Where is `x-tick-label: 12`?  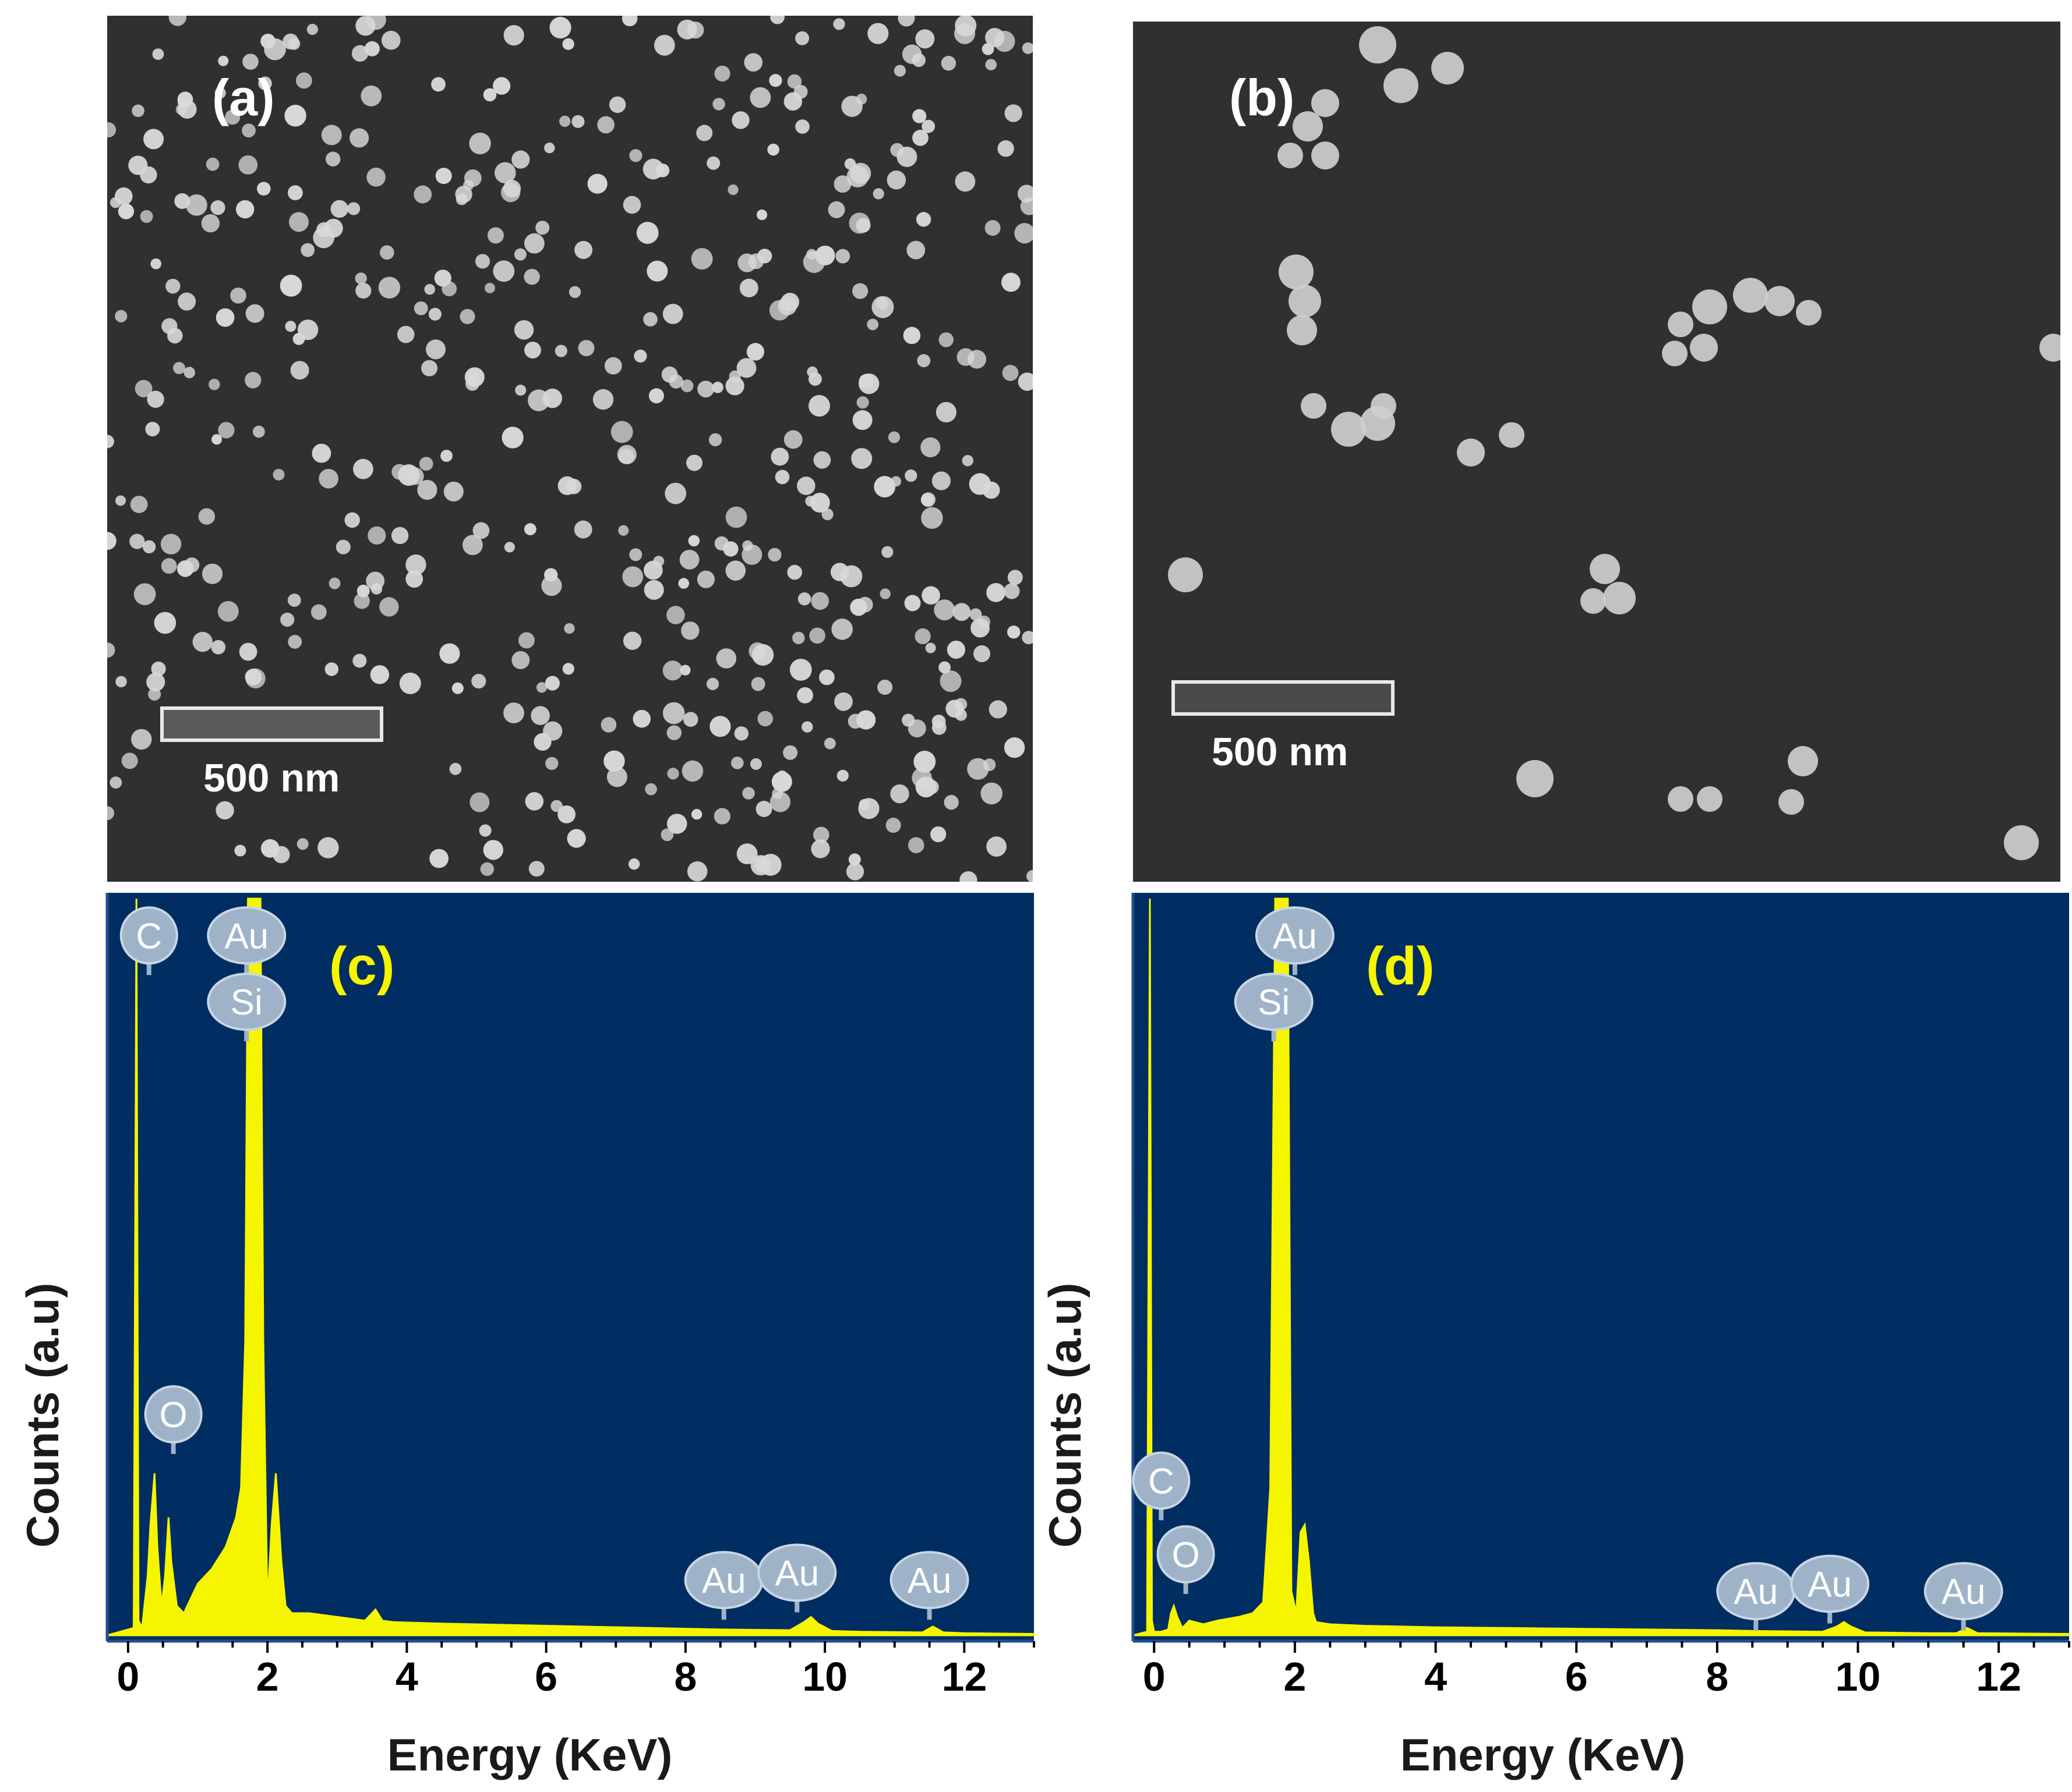
x-tick-label: 12 is located at coordinates (964, 1676).